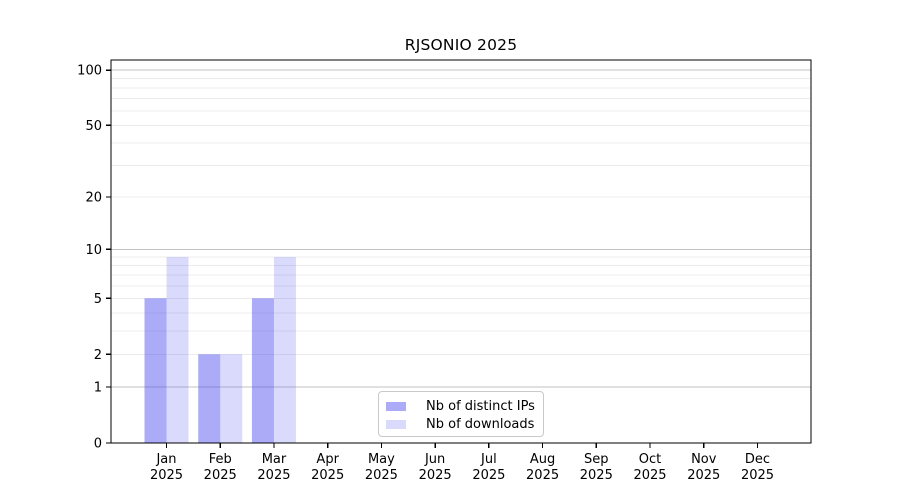 The width and height of the screenshot is (900, 500). Describe the element at coordinates (165, 459) in the screenshot. I see `x-tick-month: Jan` at that location.